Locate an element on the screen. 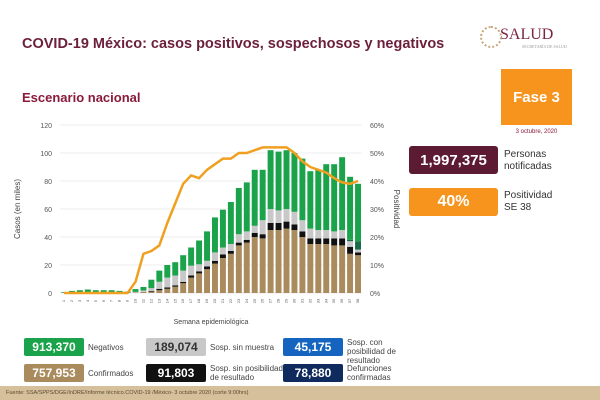 The height and width of the screenshot is (400, 600). x-tick-label: 5 is located at coordinates (95, 300).